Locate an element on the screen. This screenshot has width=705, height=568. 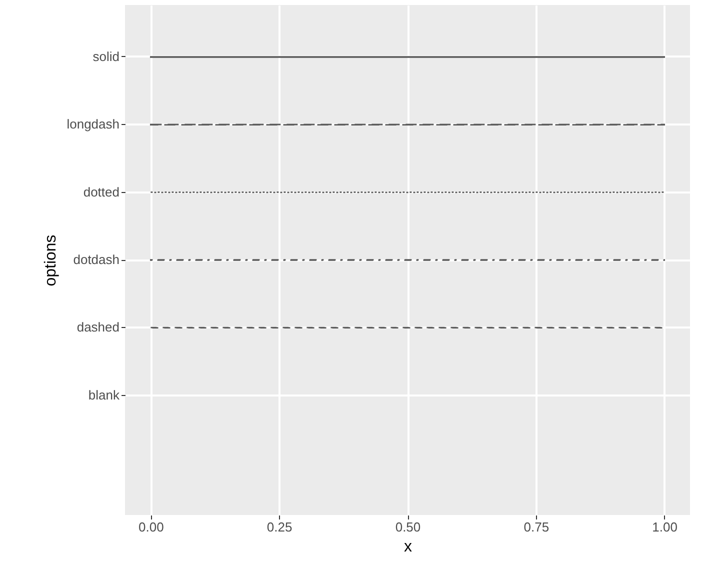
x-tick-label: 0.75 is located at coordinates (537, 527).